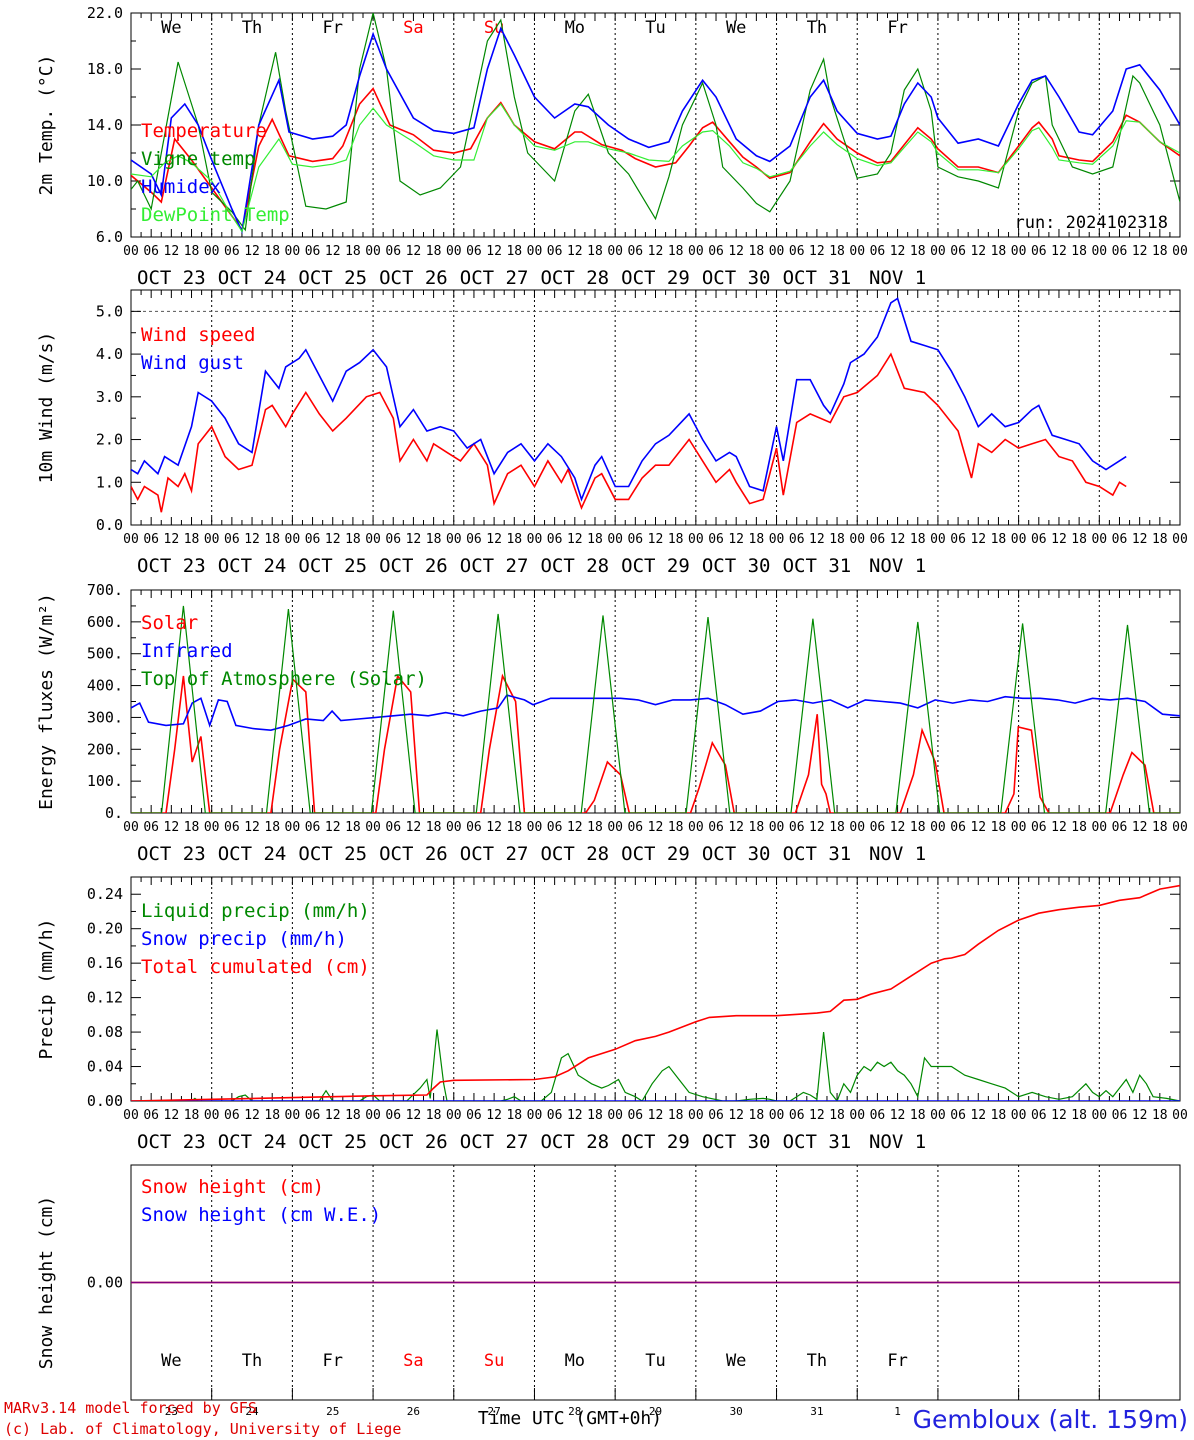  What do you see at coordinates (574, 1142) in the screenshot?
I see `date-label: OCT 28` at bounding box center [574, 1142].